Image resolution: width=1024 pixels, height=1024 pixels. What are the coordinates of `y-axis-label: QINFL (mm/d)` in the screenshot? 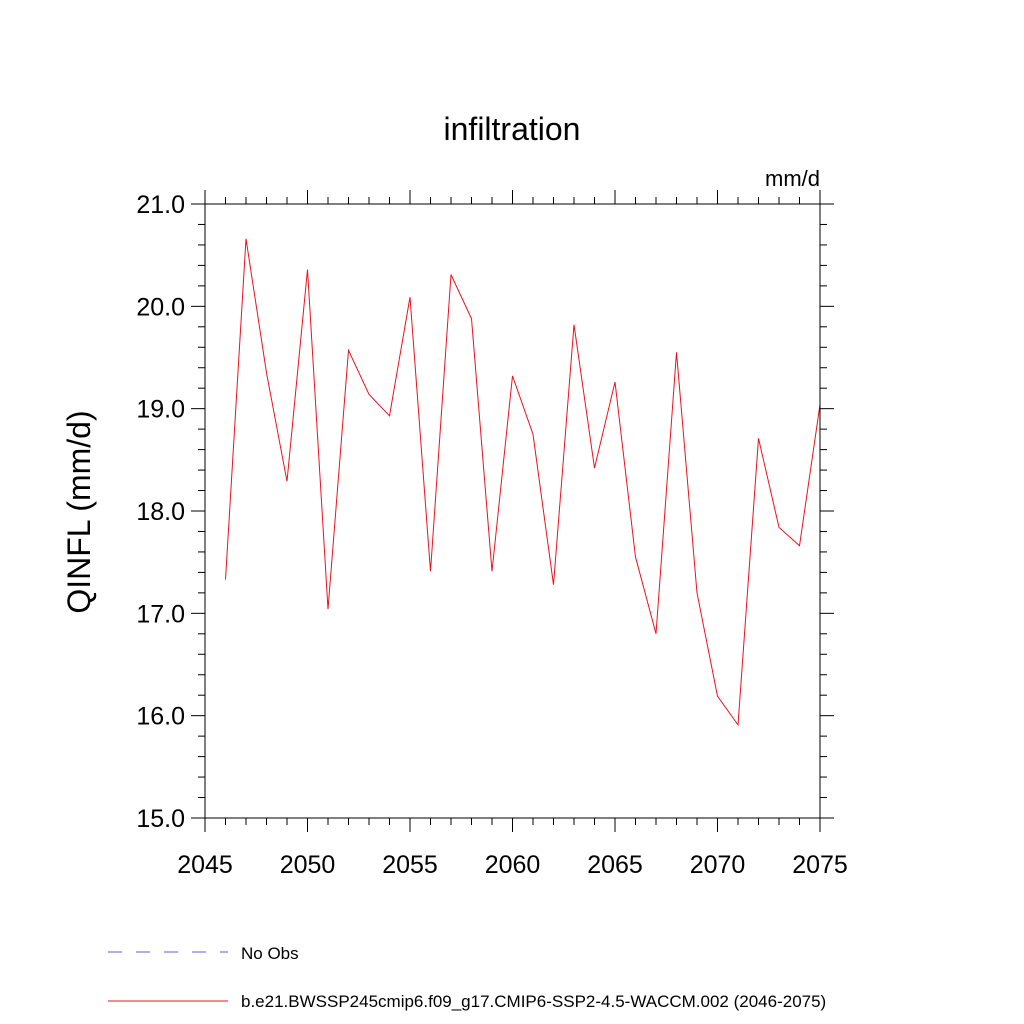 It's located at (79, 511).